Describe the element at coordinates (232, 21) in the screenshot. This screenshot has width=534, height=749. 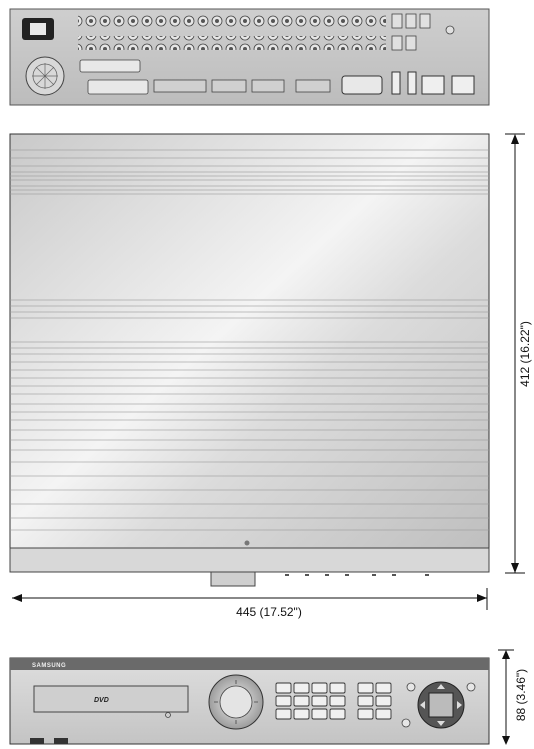
I see `video-in-connectors` at that location.